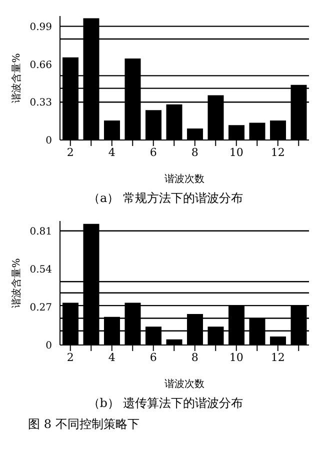 The width and height of the screenshot is (331, 454). I want to click on y-tick-label: 0.33, so click(41, 103).